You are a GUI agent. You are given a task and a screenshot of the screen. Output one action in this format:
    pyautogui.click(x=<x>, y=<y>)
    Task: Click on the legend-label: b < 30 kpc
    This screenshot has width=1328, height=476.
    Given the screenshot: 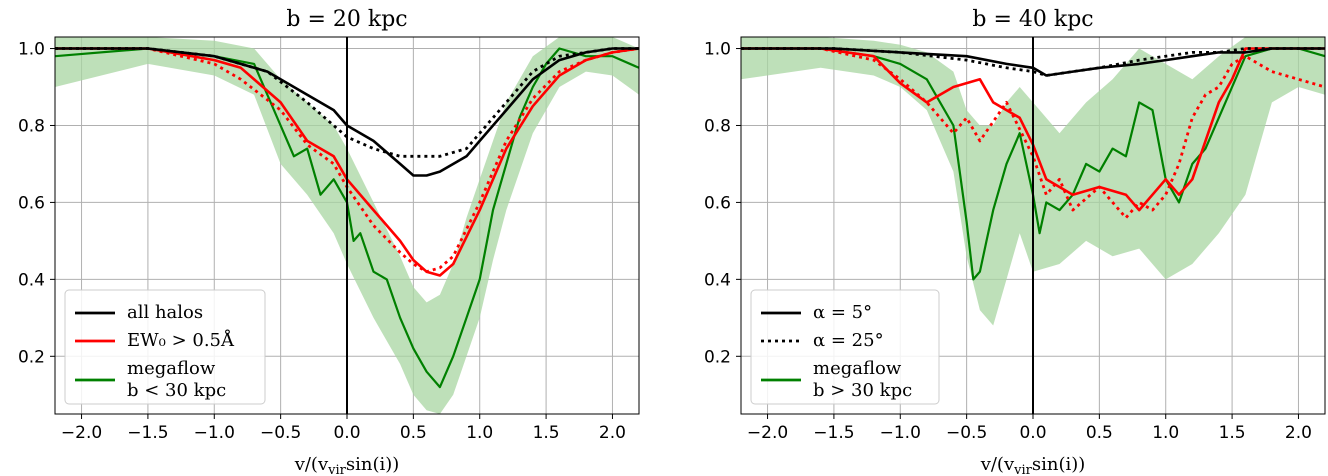 What is the action you would take?
    pyautogui.click(x=176, y=390)
    